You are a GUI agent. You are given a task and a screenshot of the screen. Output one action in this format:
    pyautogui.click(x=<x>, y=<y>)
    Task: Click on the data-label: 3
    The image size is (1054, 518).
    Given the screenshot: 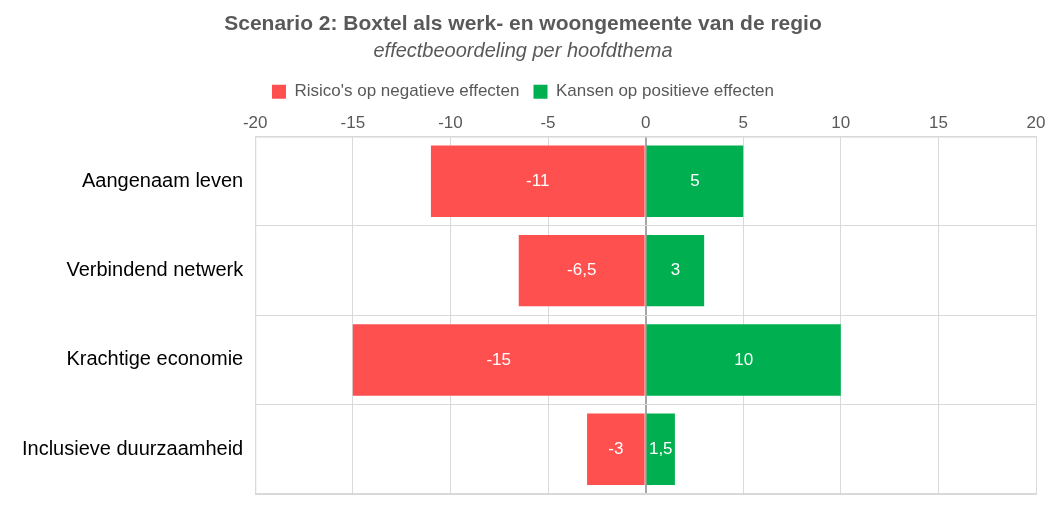 What is the action you would take?
    pyautogui.click(x=675, y=270)
    